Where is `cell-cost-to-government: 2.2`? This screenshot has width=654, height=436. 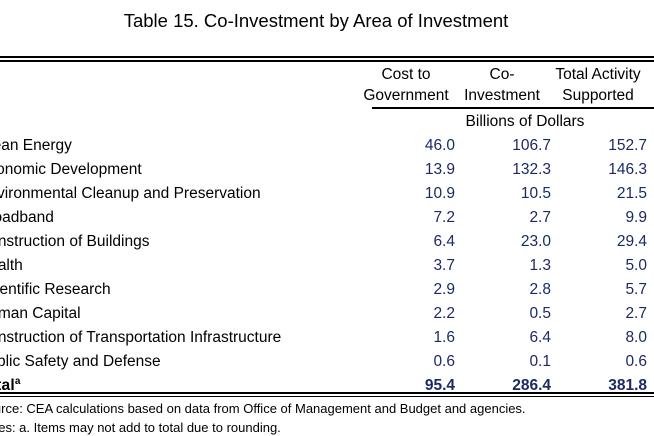
cell-cost-to-government: 2.2 is located at coordinates (444, 313).